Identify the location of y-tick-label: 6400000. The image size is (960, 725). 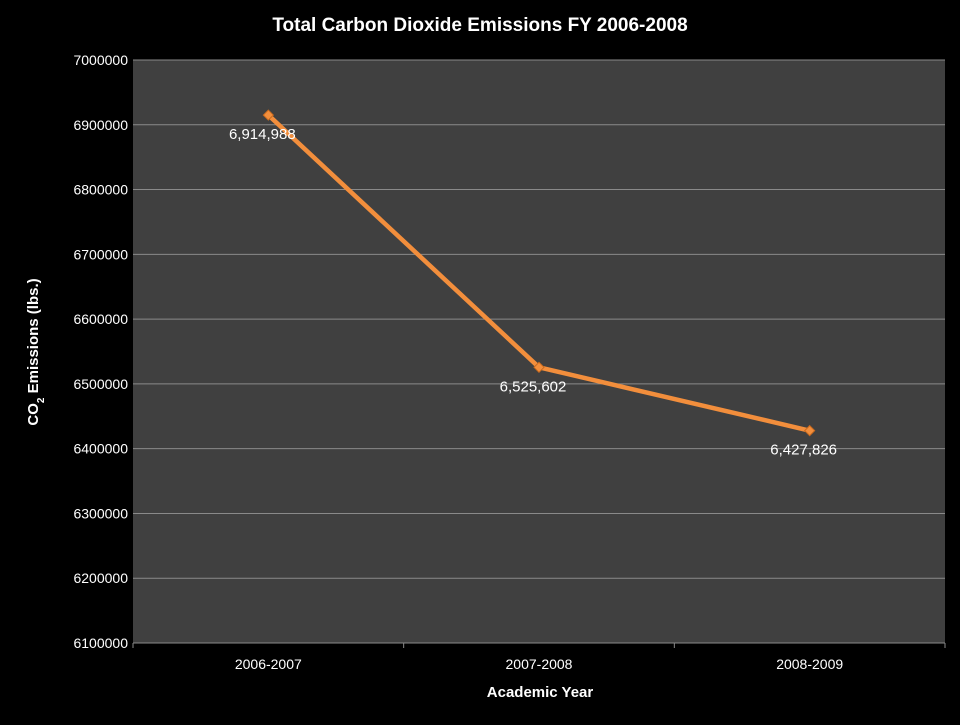
(100, 449).